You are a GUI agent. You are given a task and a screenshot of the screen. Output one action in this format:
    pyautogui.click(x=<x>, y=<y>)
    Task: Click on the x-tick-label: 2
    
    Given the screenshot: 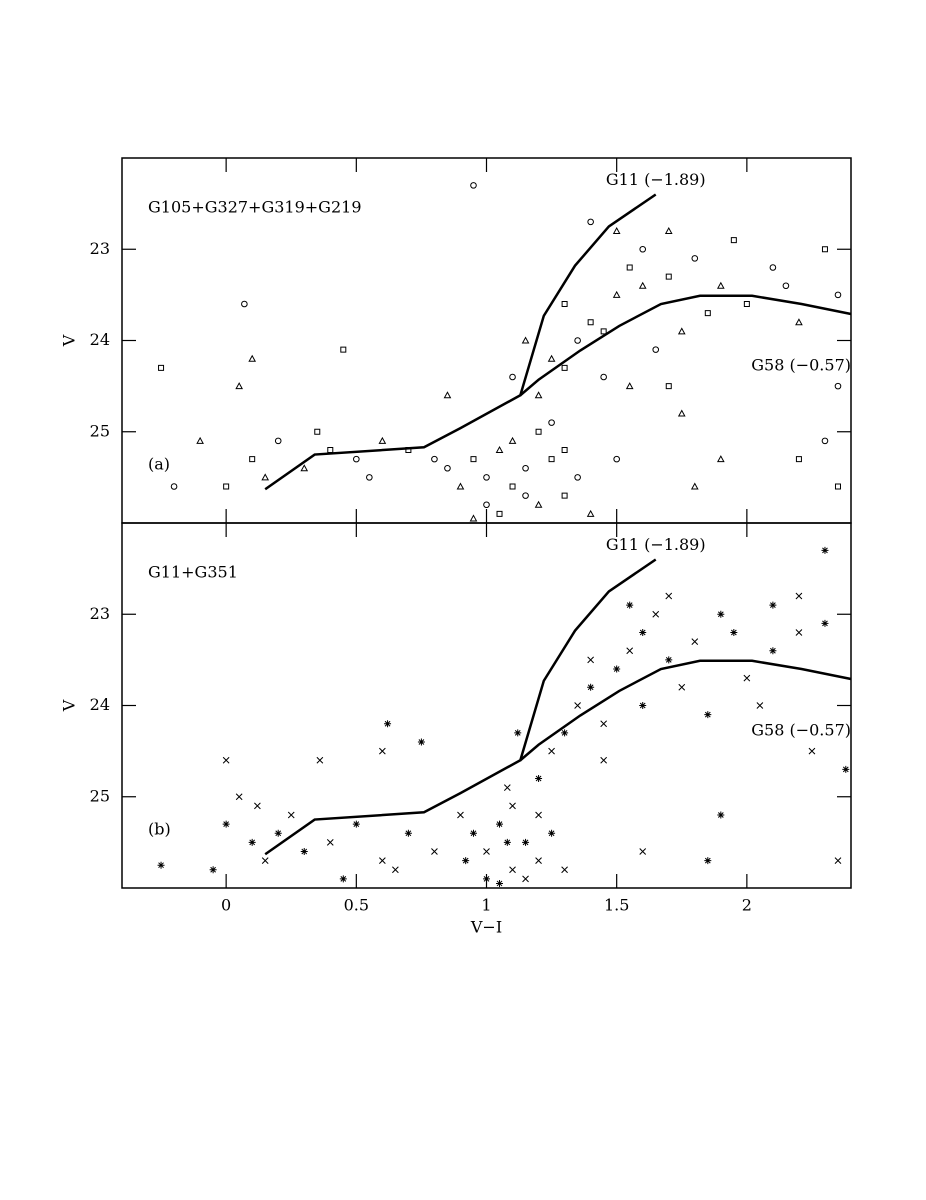 What is the action you would take?
    pyautogui.click(x=747, y=905)
    